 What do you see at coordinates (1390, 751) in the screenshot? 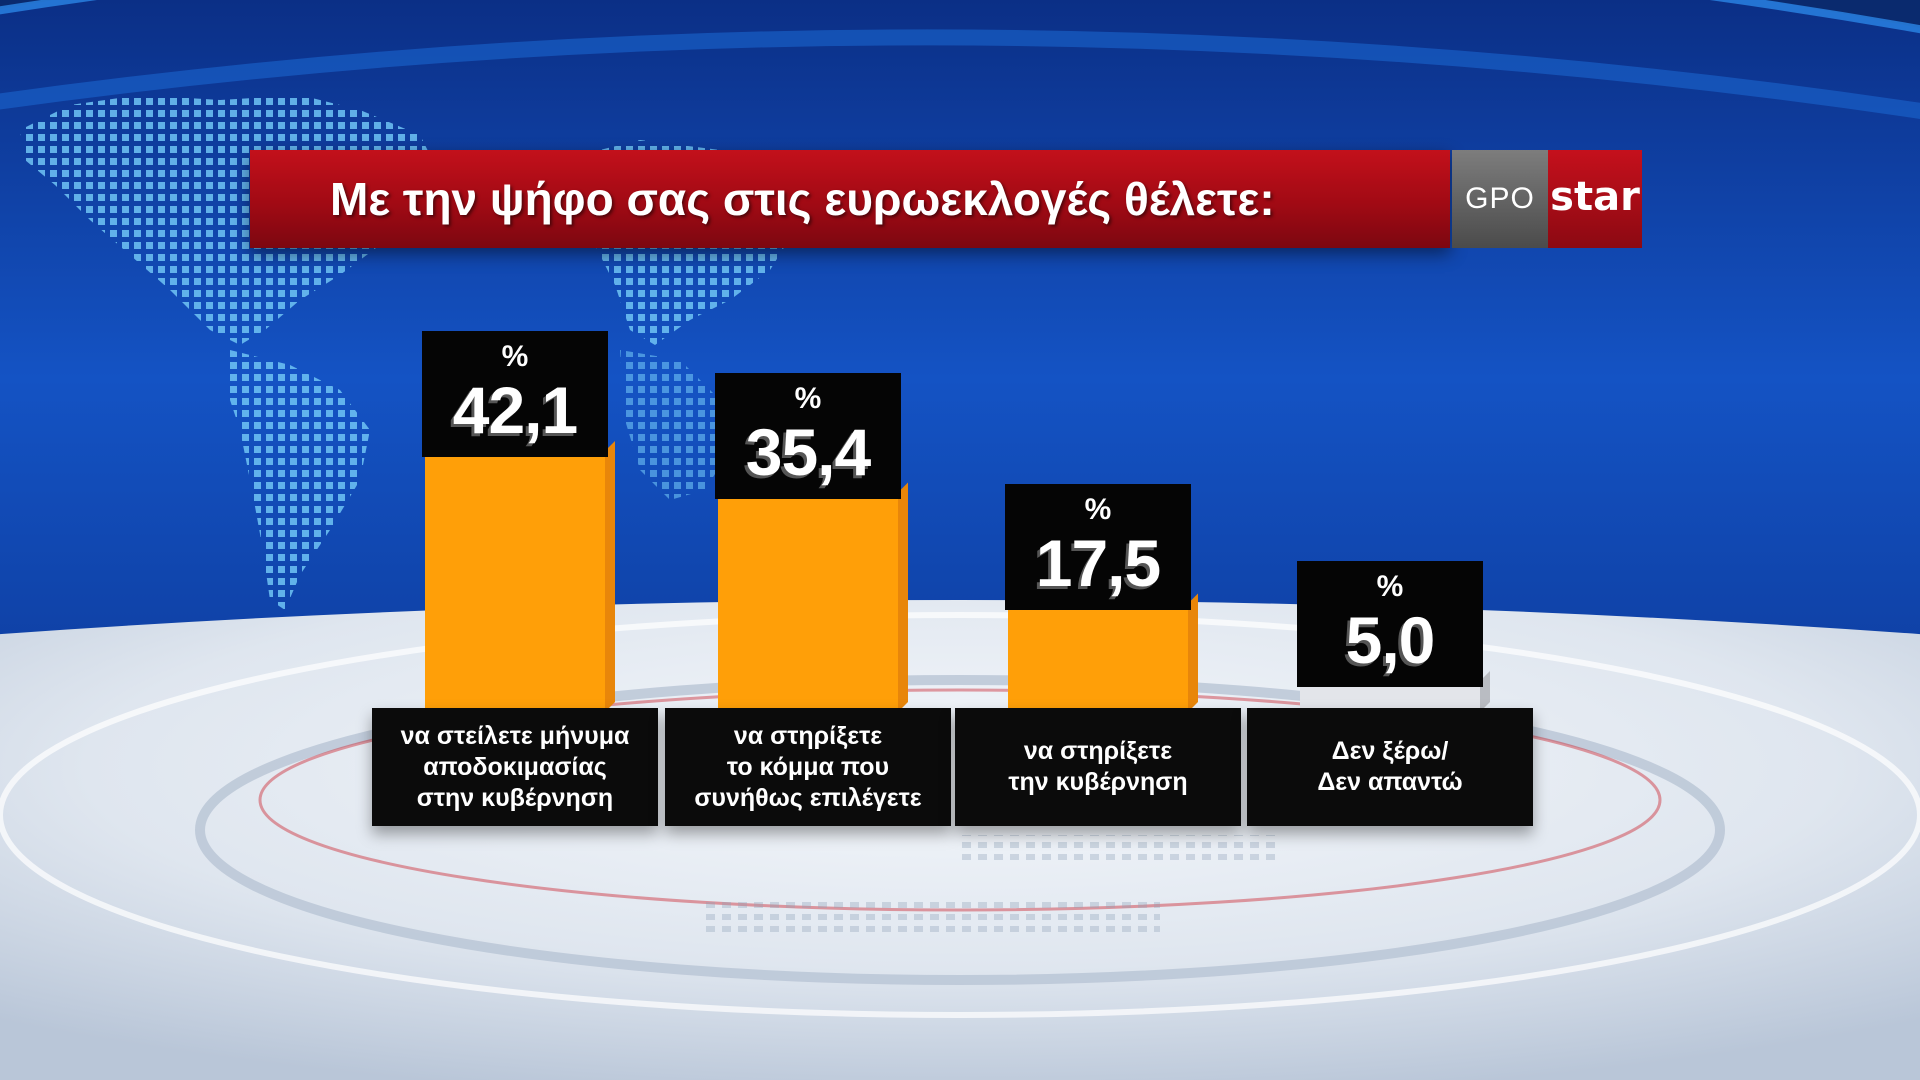
I see `category-label-line: Δεν ξέρω/` at bounding box center [1390, 751].